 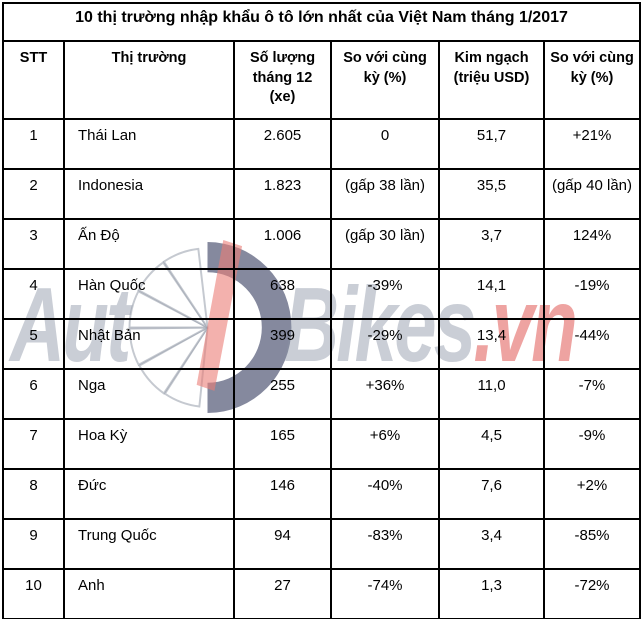 What do you see at coordinates (592, 494) in the screenshot?
I see `yoy-turnover-cell: +2%` at bounding box center [592, 494].